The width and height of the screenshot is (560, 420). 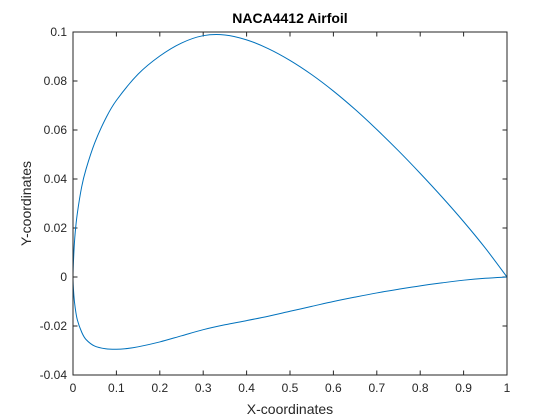 What do you see at coordinates (56, 179) in the screenshot?
I see `y-tick-label: 0.04` at bounding box center [56, 179].